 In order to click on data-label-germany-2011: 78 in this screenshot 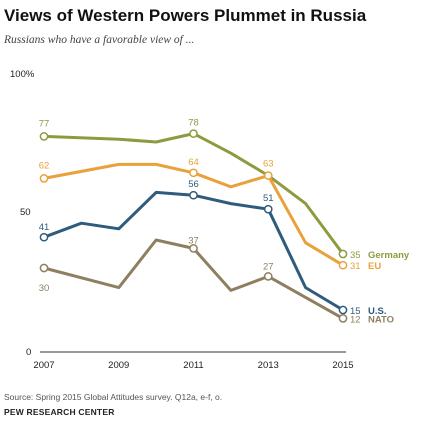, I will do `click(193, 123)`.